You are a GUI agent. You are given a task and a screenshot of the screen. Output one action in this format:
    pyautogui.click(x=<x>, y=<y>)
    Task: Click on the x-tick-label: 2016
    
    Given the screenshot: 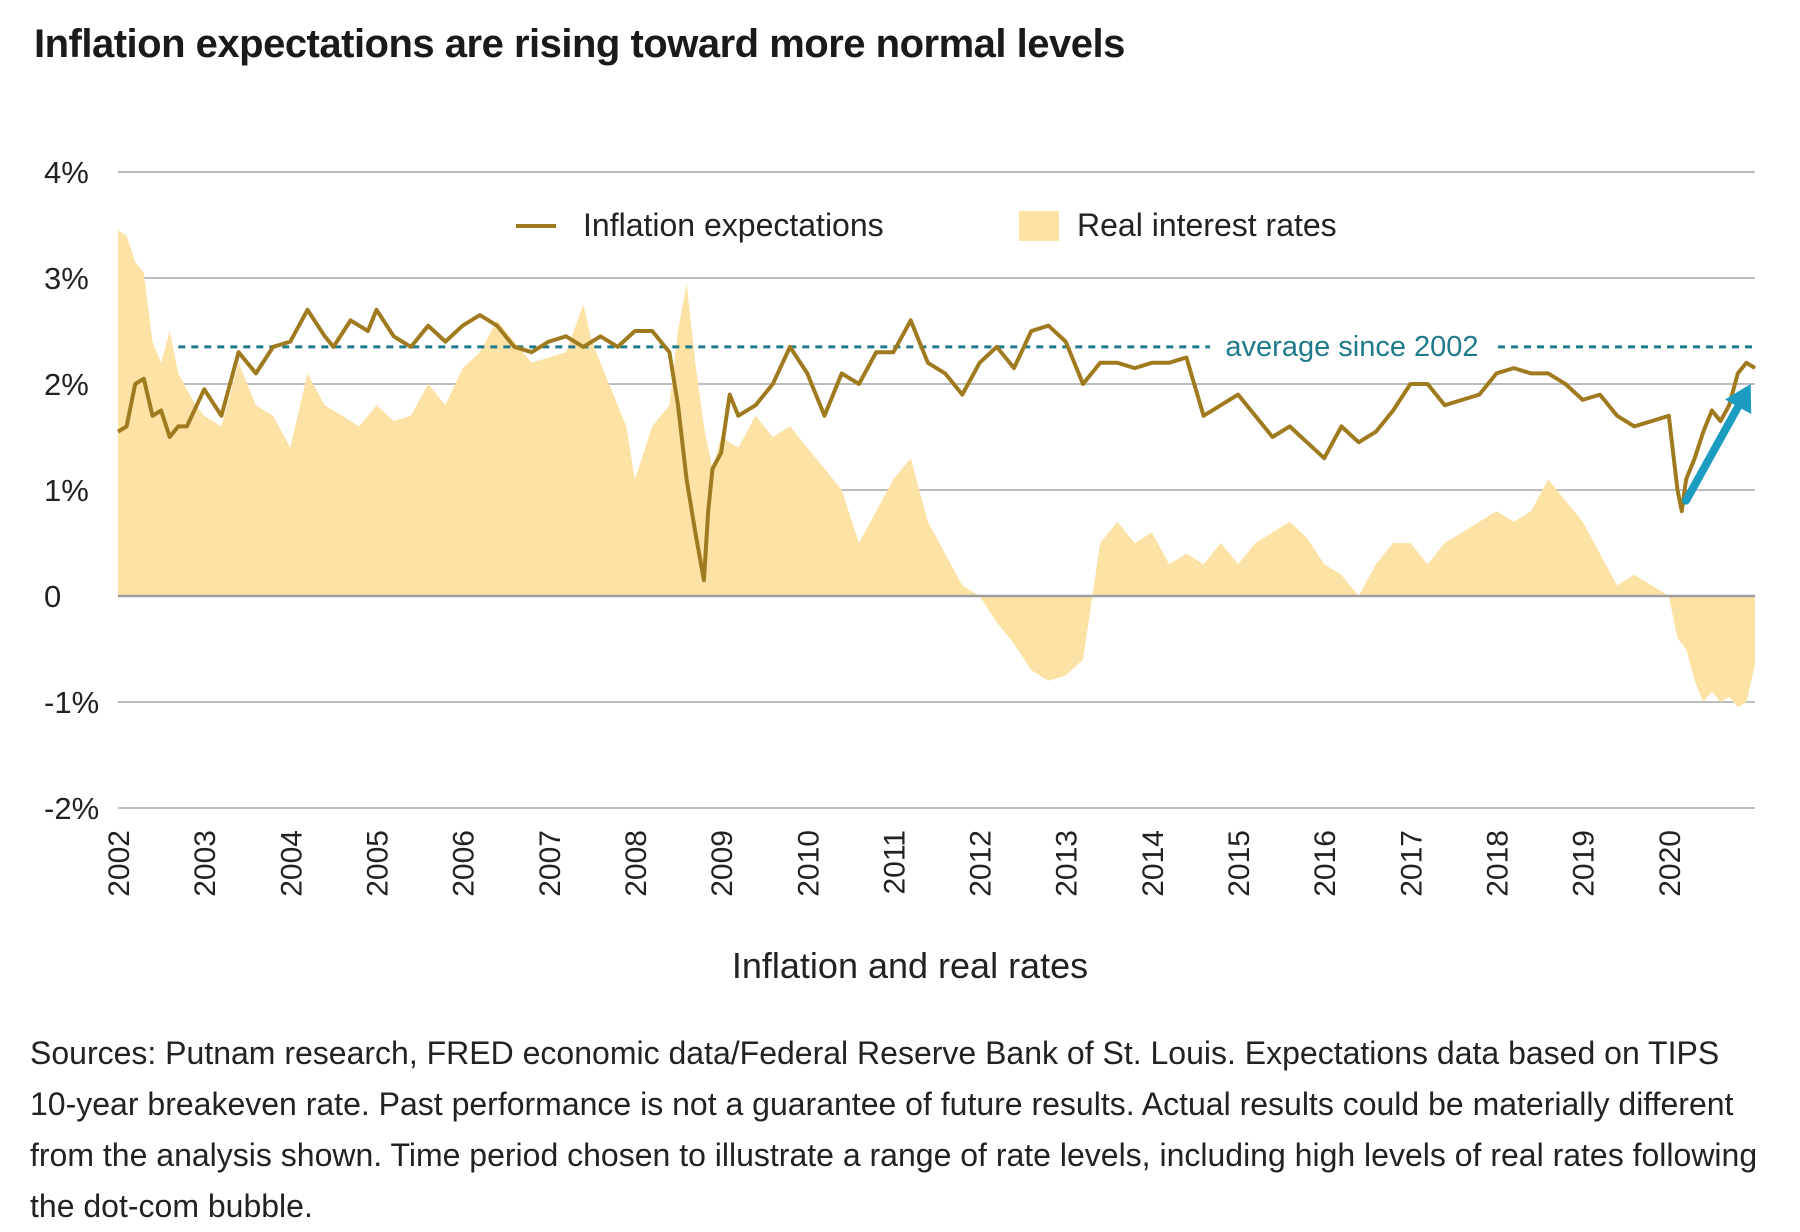 What is the action you would take?
    pyautogui.click(x=1325, y=863)
    